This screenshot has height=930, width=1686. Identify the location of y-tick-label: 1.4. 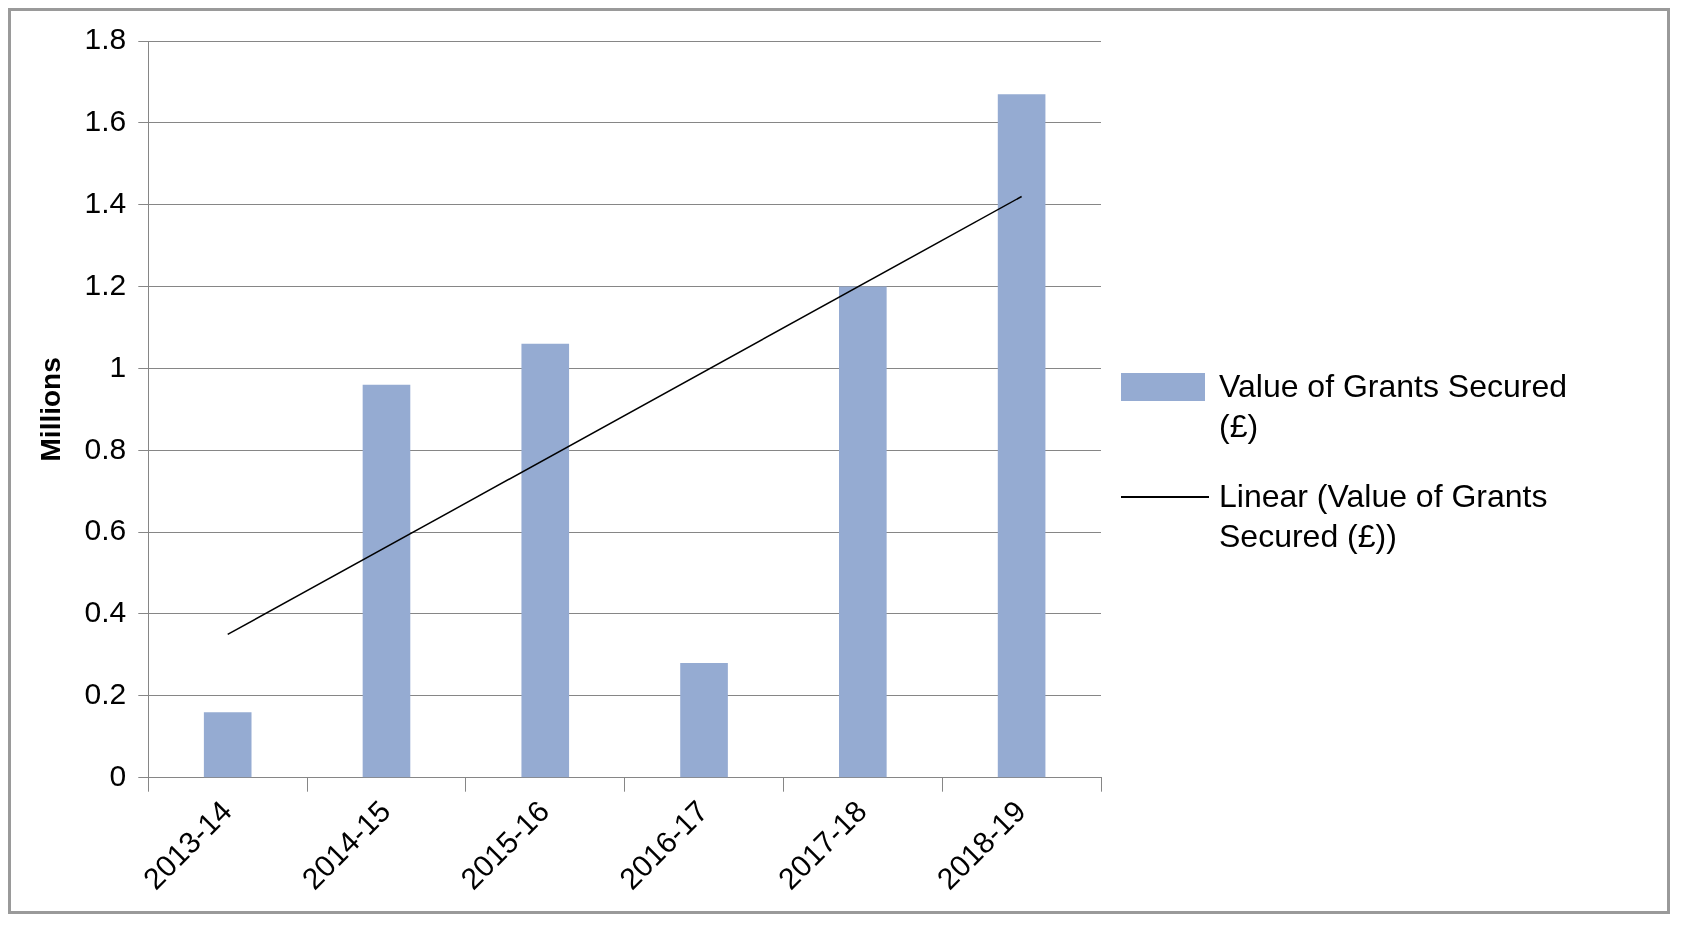
(105, 202).